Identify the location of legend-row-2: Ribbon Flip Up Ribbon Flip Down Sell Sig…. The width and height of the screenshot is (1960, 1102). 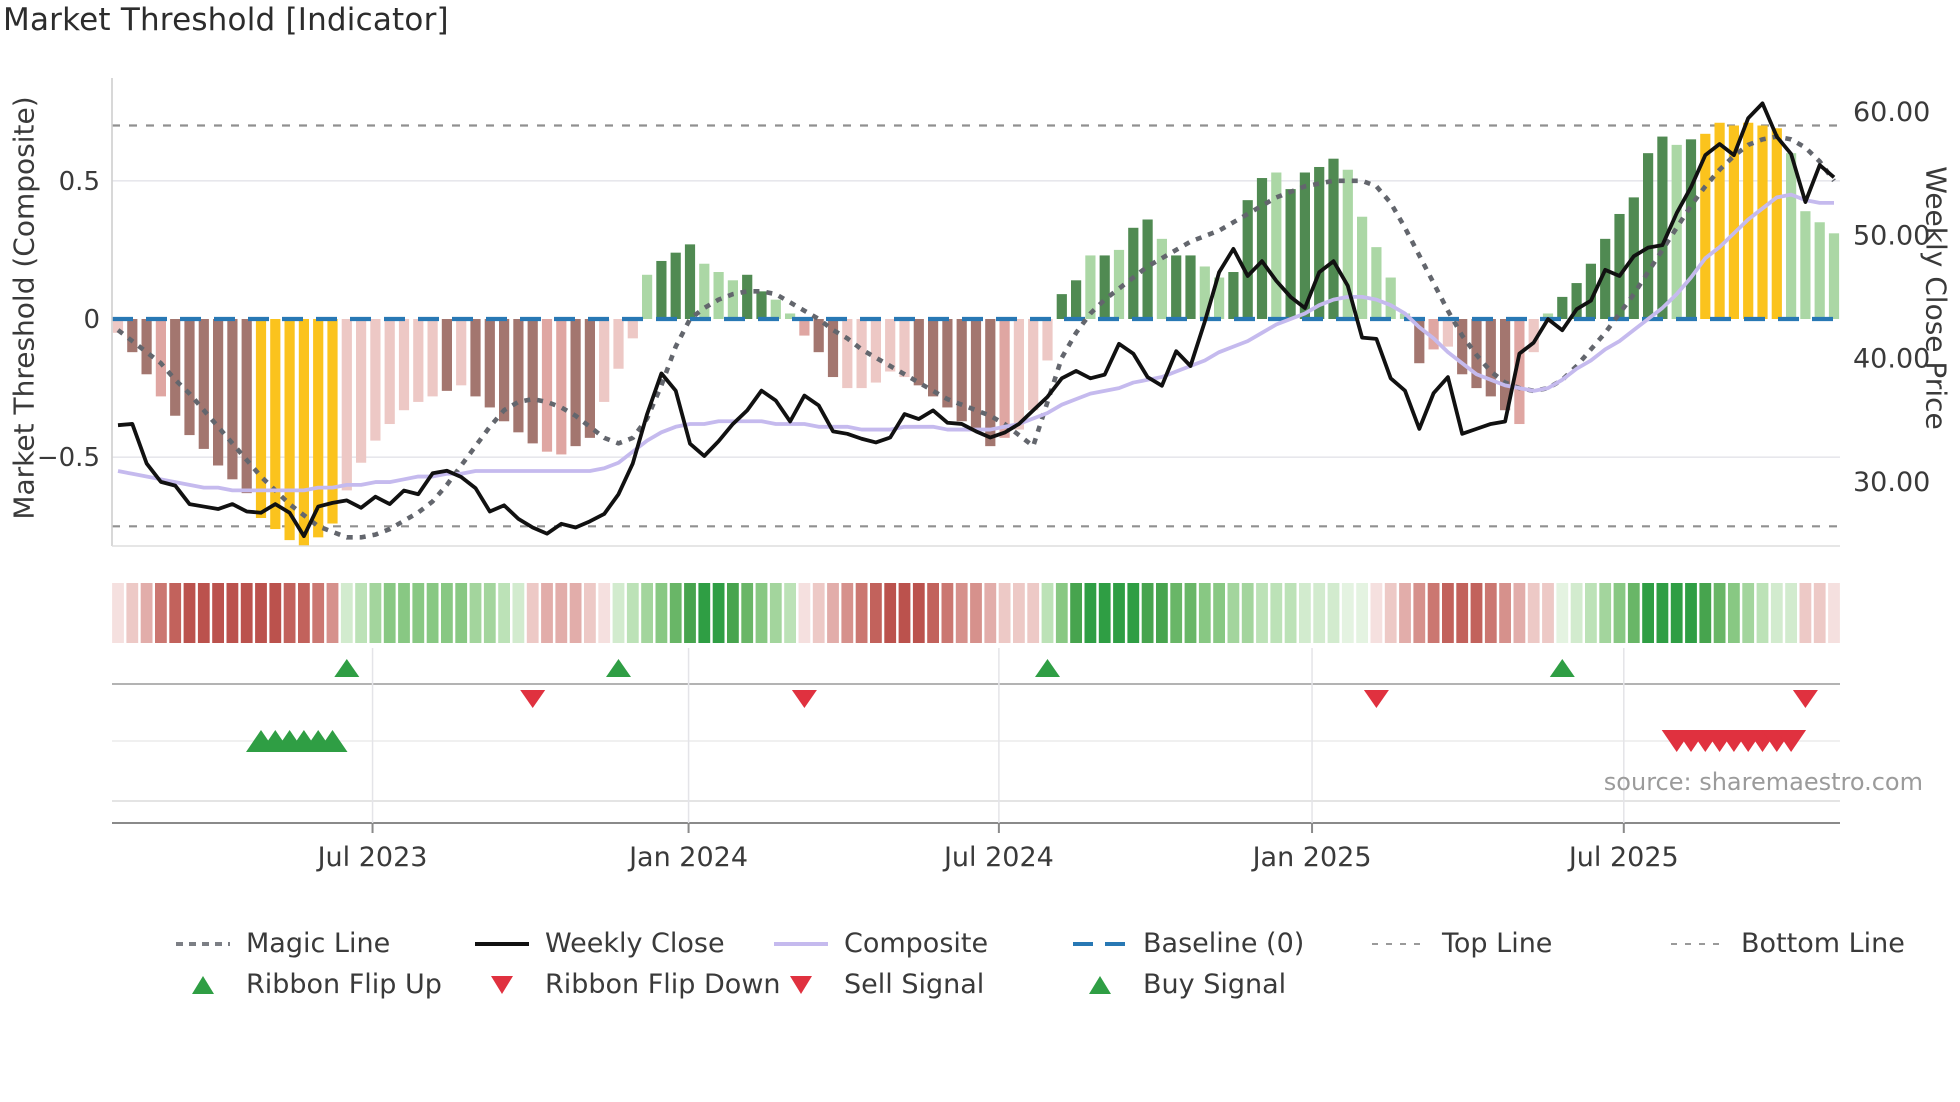
(1068, 984).